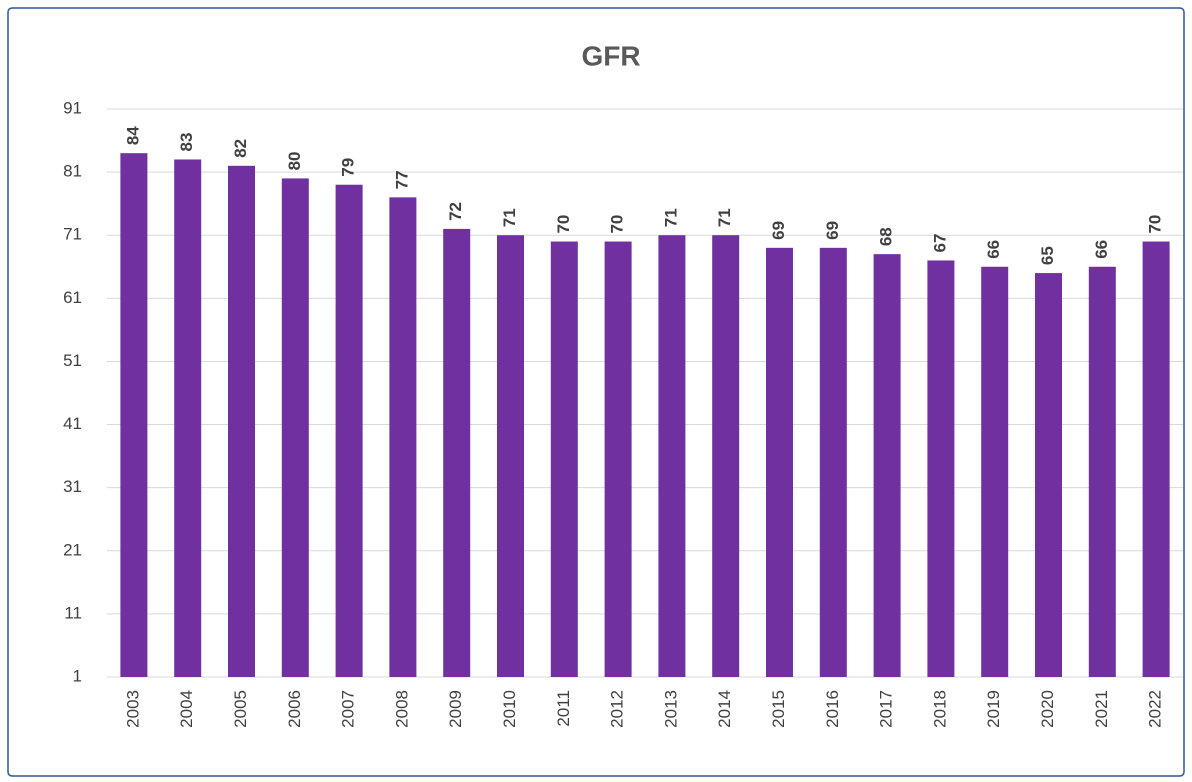 The image size is (1192, 782). I want to click on data-label: 67, so click(939, 243).